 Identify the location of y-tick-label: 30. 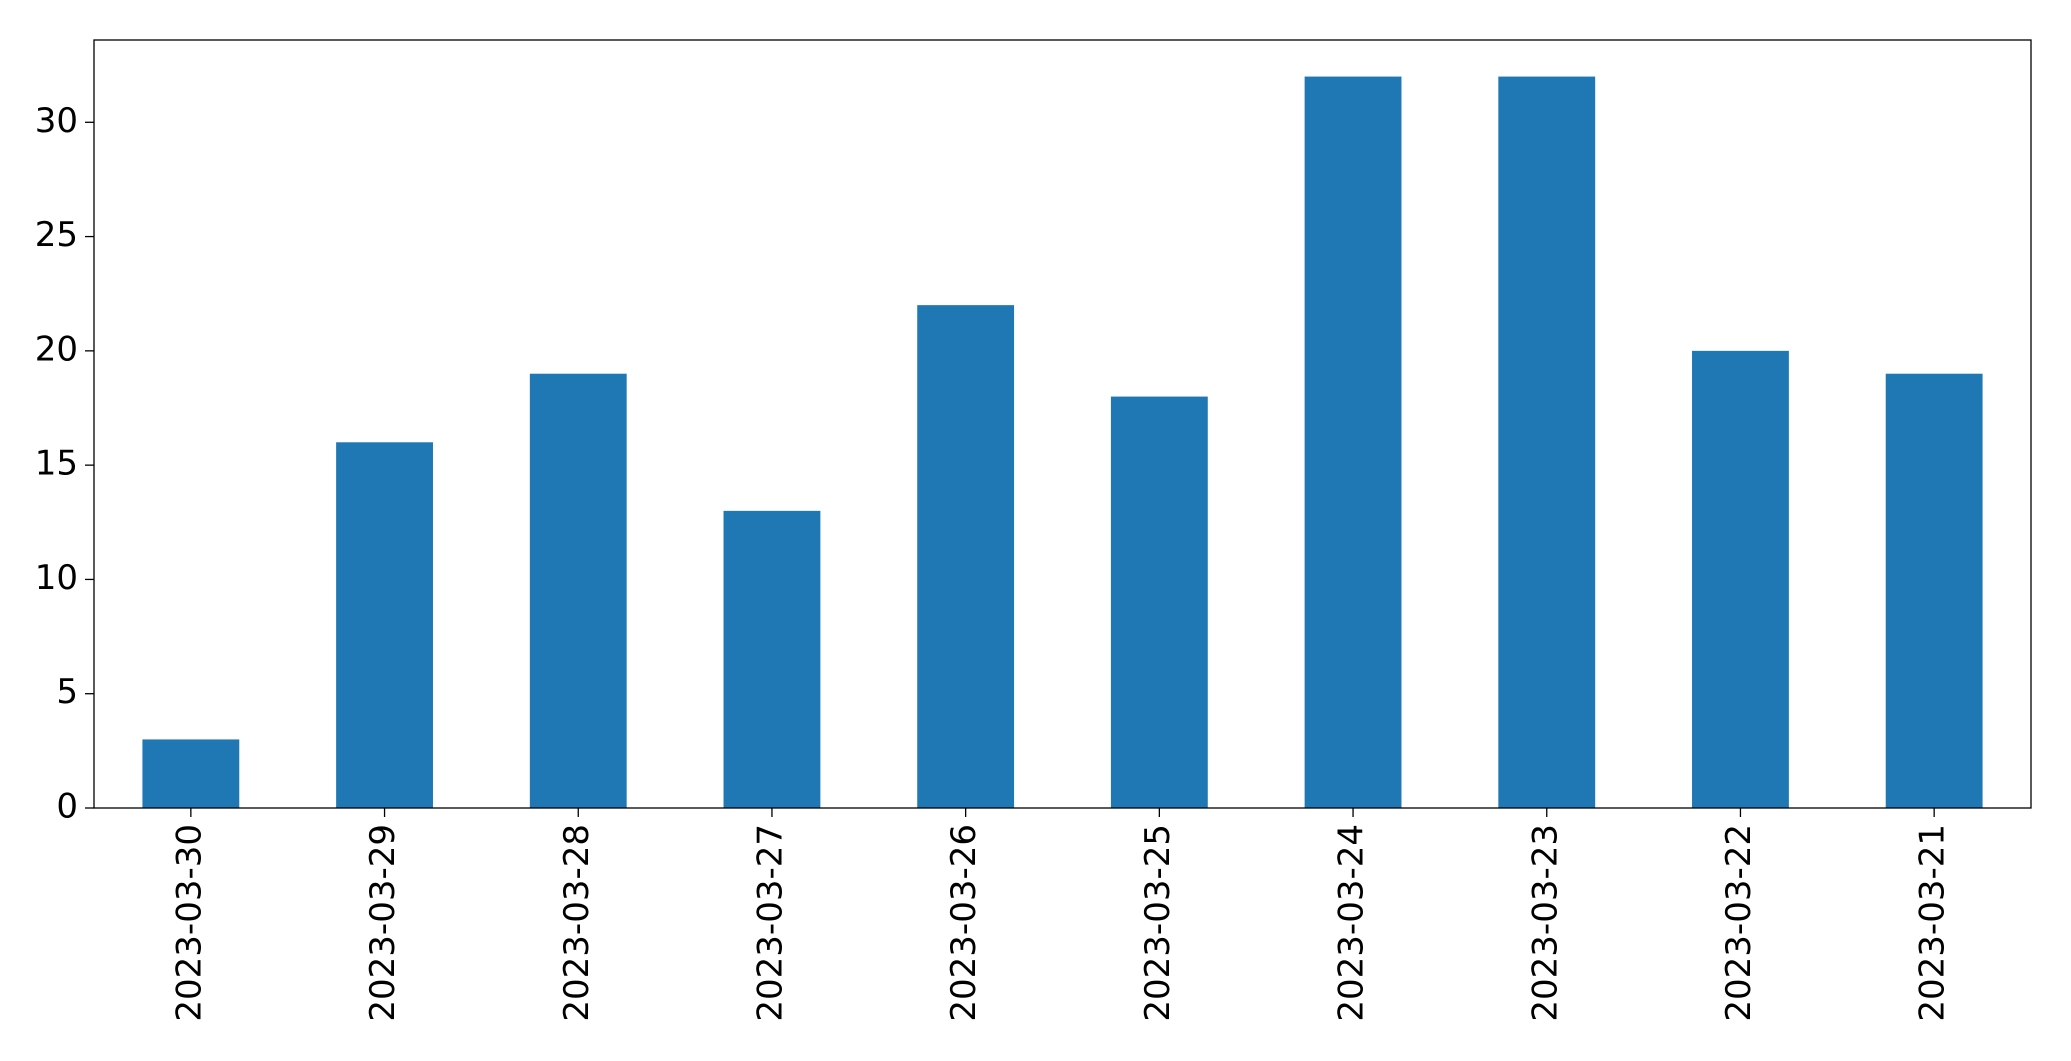
(56, 121).